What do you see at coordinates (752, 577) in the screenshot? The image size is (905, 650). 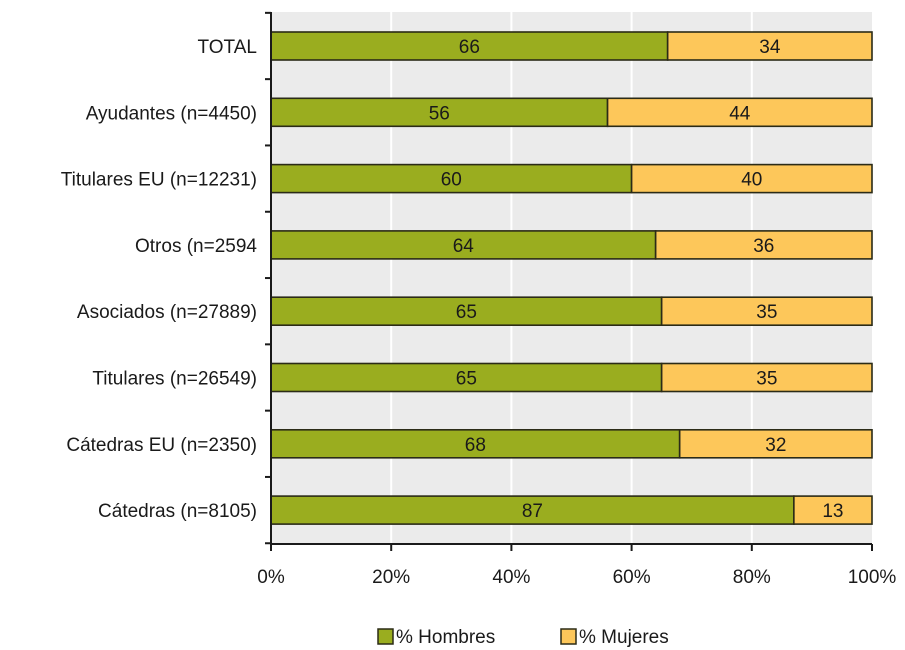 I see `x-tick-label: 80%` at bounding box center [752, 577].